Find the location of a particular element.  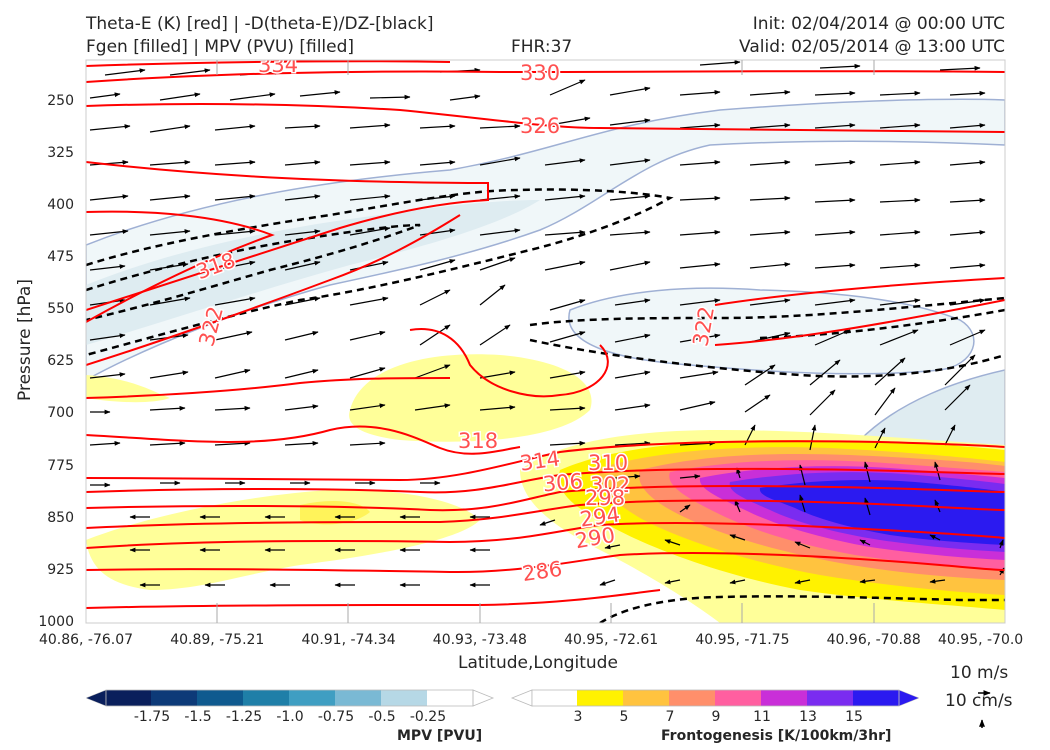

mpv-colorbar is located at coordinates (290, 698).